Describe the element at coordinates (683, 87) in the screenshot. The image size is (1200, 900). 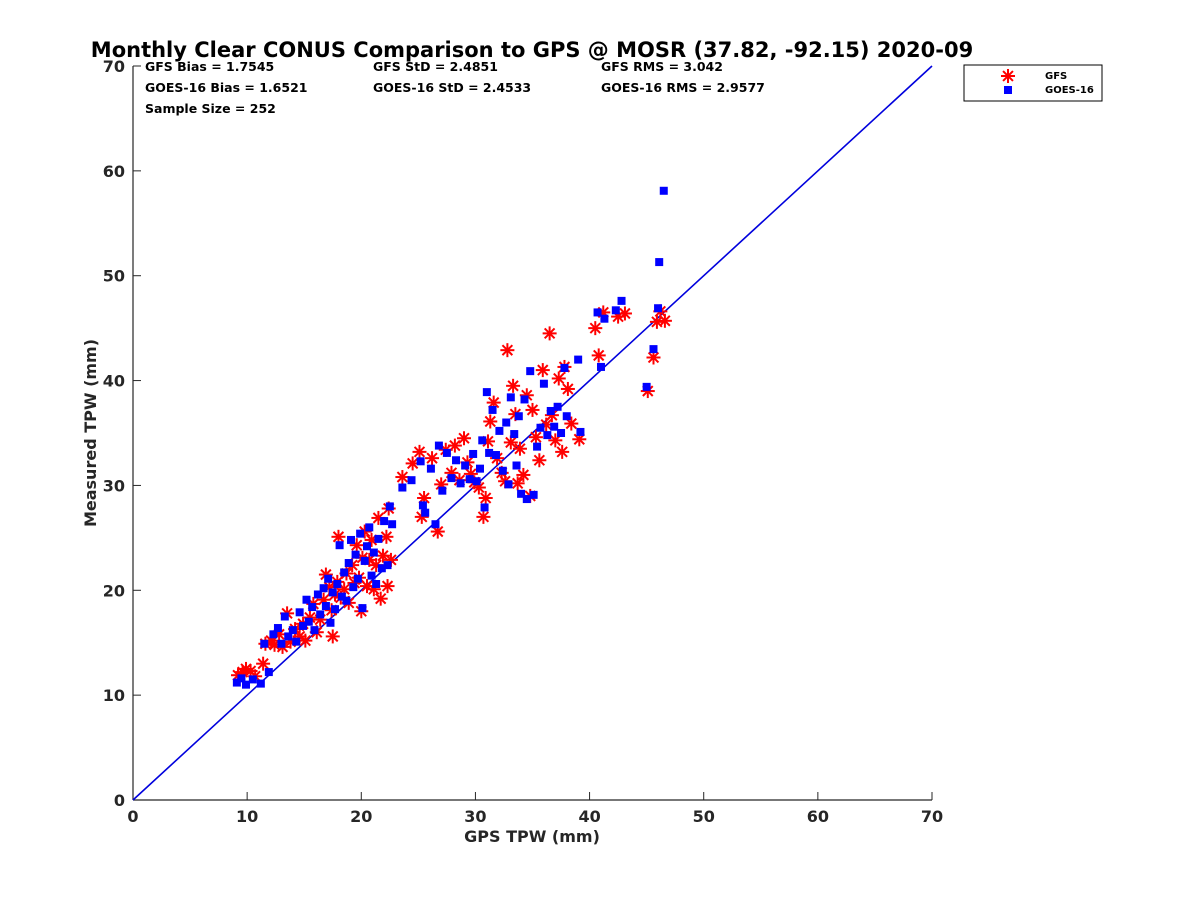
I see `stat-goes-rms: GOES-16 RMS = 2.9577` at that location.